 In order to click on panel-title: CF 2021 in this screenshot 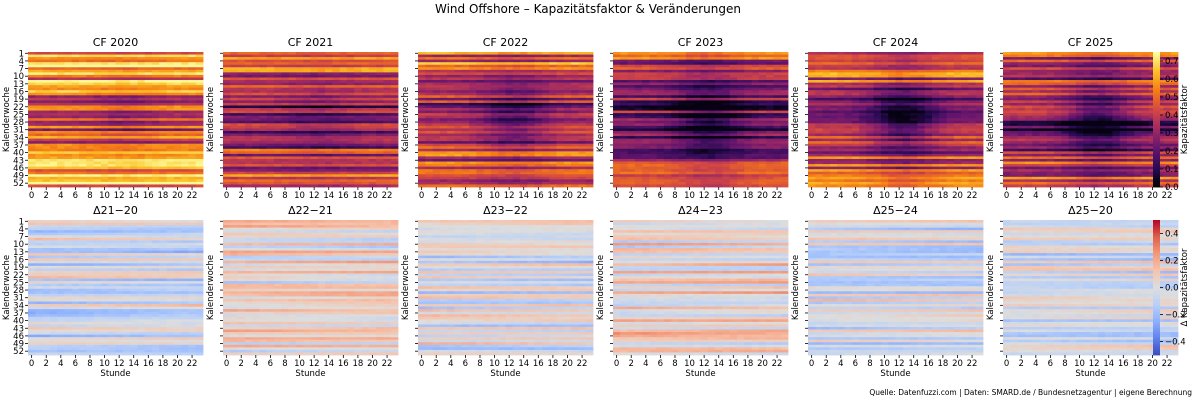, I will do `click(311, 42)`.